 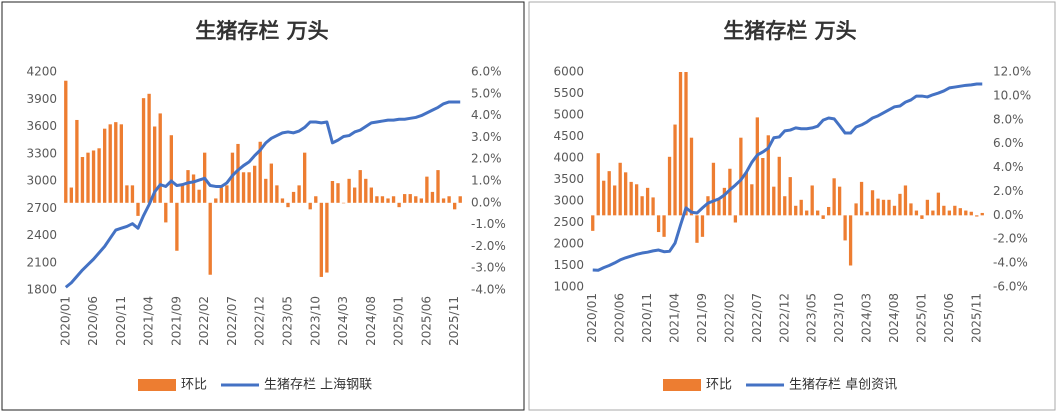 What do you see at coordinates (702, 318) in the screenshot?
I see `x-tick-label: 2021/09` at bounding box center [702, 318].